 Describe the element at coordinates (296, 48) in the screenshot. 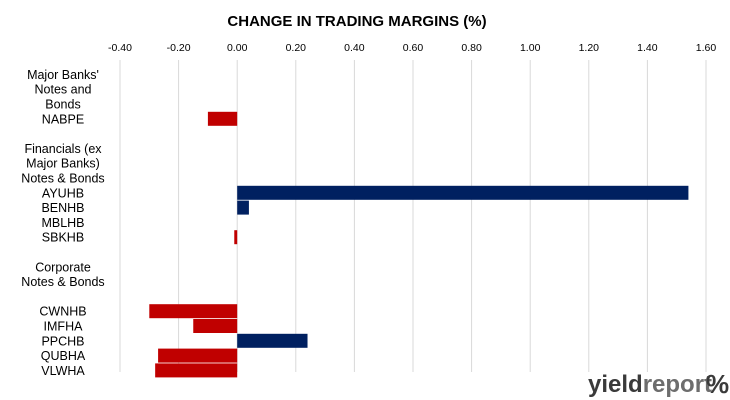

I see `x-tick-label: 0.20` at that location.